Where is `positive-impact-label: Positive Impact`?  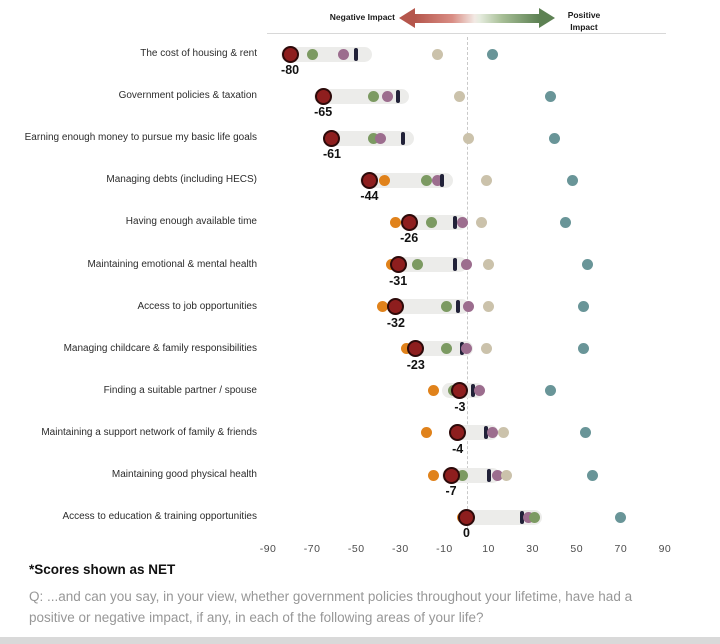 positive-impact-label: Positive Impact is located at coordinates (584, 21).